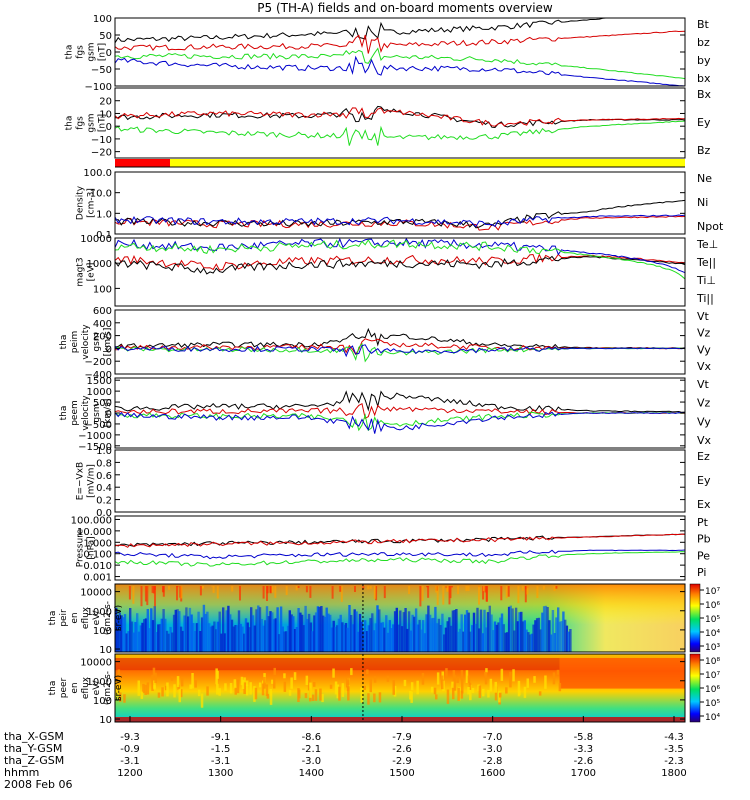  I want to click on colorbar-label: 10⁵, so click(712, 704).